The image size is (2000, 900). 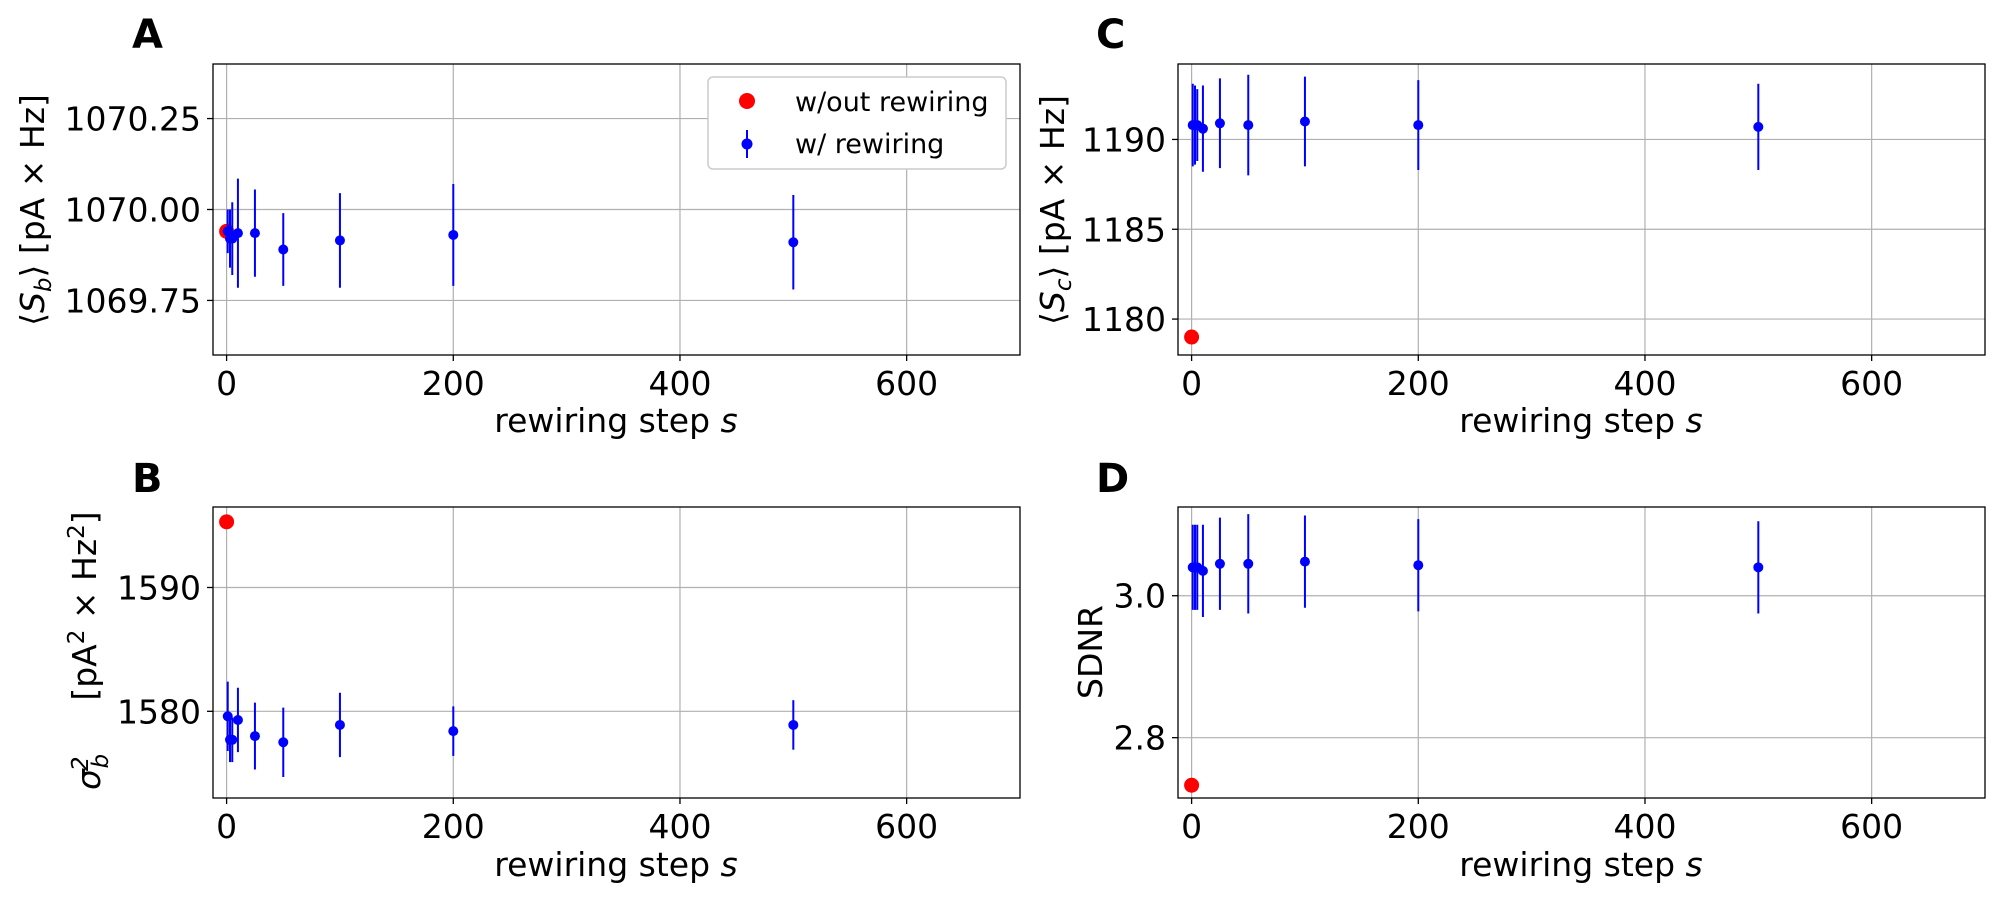 I want to click on panel-letter-a: A, so click(x=147, y=35).